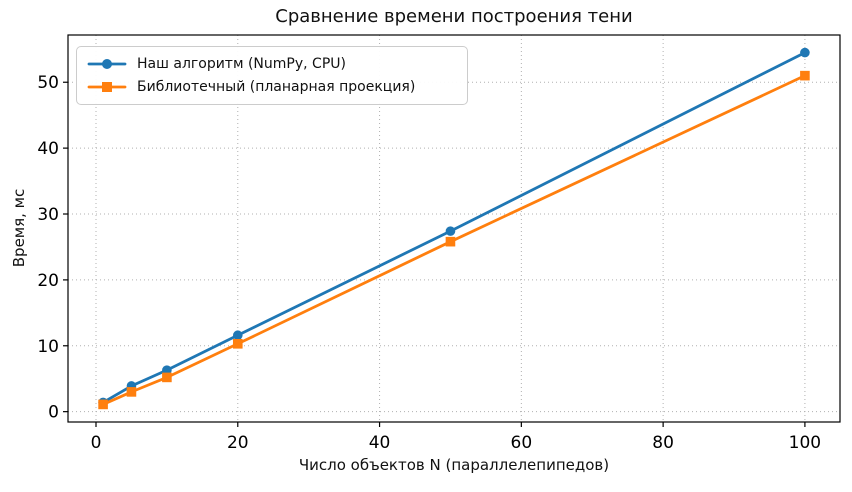 The height and width of the screenshot is (492, 852). What do you see at coordinates (48, 149) in the screenshot?
I see `y-tick-label: 40` at bounding box center [48, 149].